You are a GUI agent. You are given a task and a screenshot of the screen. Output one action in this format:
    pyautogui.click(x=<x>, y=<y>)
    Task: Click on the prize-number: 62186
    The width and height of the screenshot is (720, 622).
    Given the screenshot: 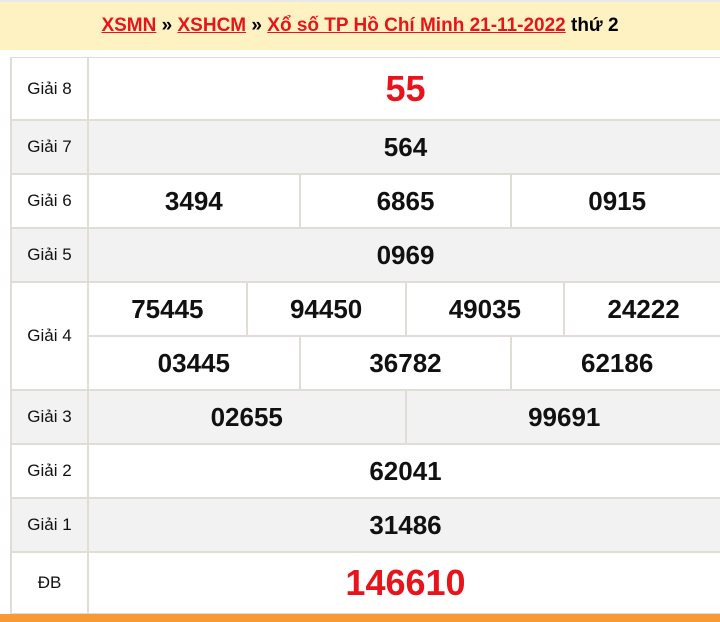 What is the action you would take?
    pyautogui.click(x=615, y=363)
    